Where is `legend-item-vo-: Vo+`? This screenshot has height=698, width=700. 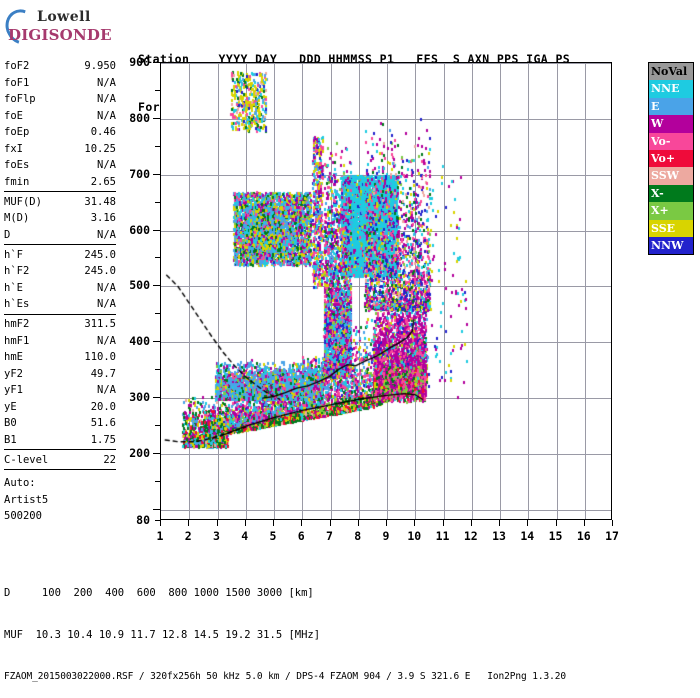 legend-item-vo-: Vo+ is located at coordinates (671, 158).